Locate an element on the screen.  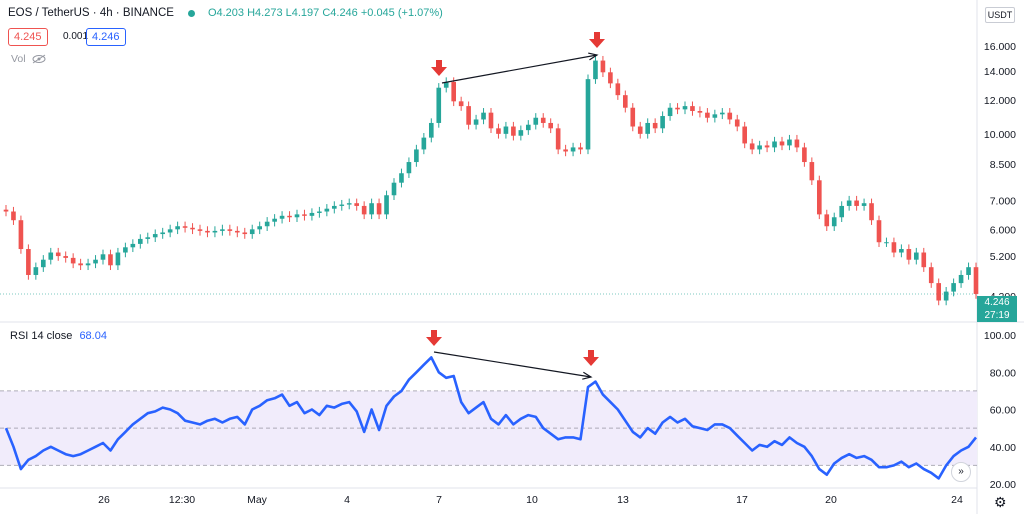
time-tick-label: 4 is located at coordinates (347, 500).